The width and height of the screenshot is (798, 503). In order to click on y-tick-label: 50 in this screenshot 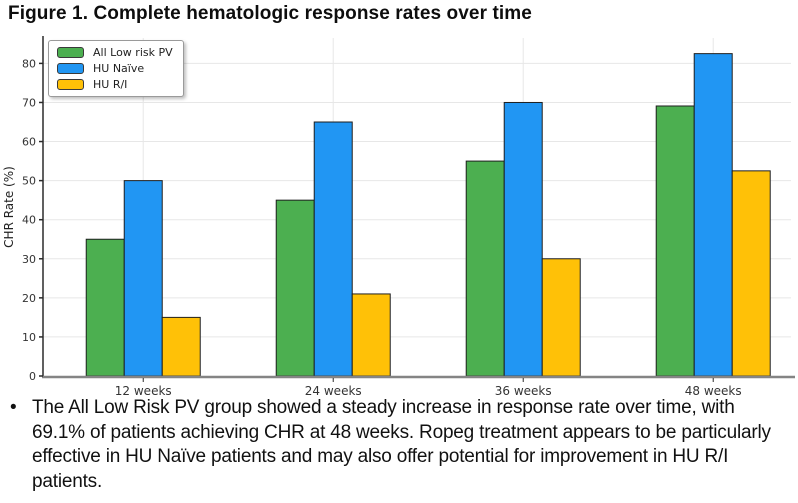, I will do `click(29, 181)`.